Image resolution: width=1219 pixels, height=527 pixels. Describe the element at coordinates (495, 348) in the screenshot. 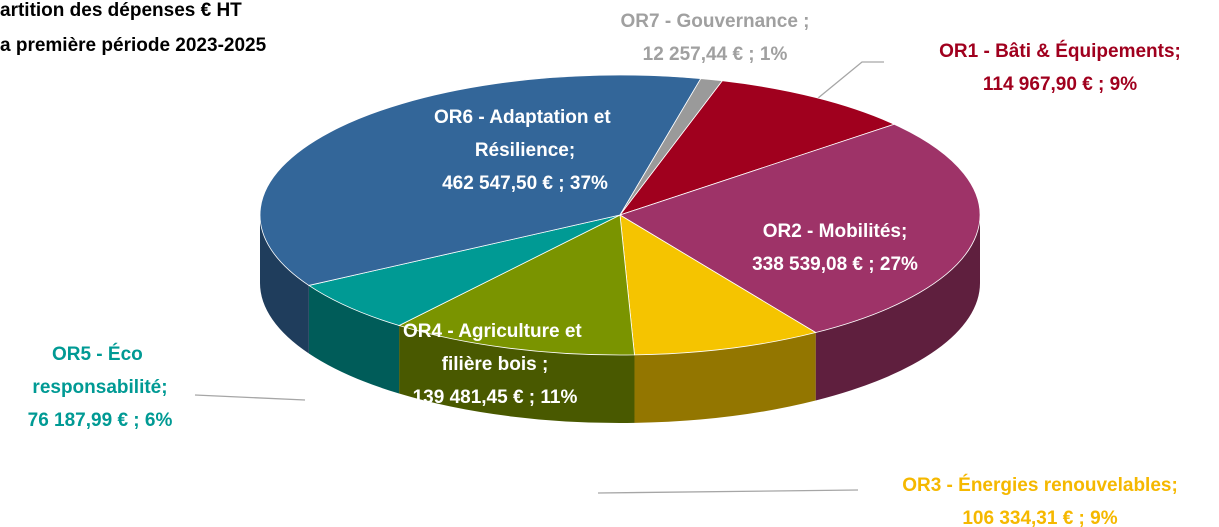

I see `slice-label: OR4 - Agriculture et filière bois ;` at that location.